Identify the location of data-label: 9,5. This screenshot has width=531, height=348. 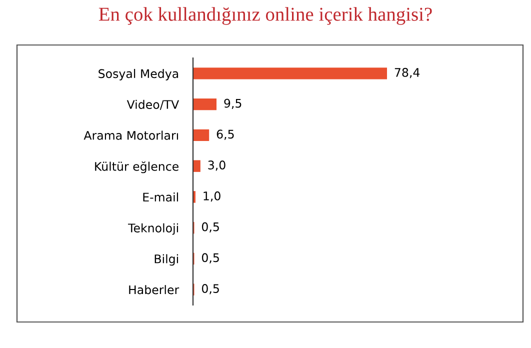
(233, 103).